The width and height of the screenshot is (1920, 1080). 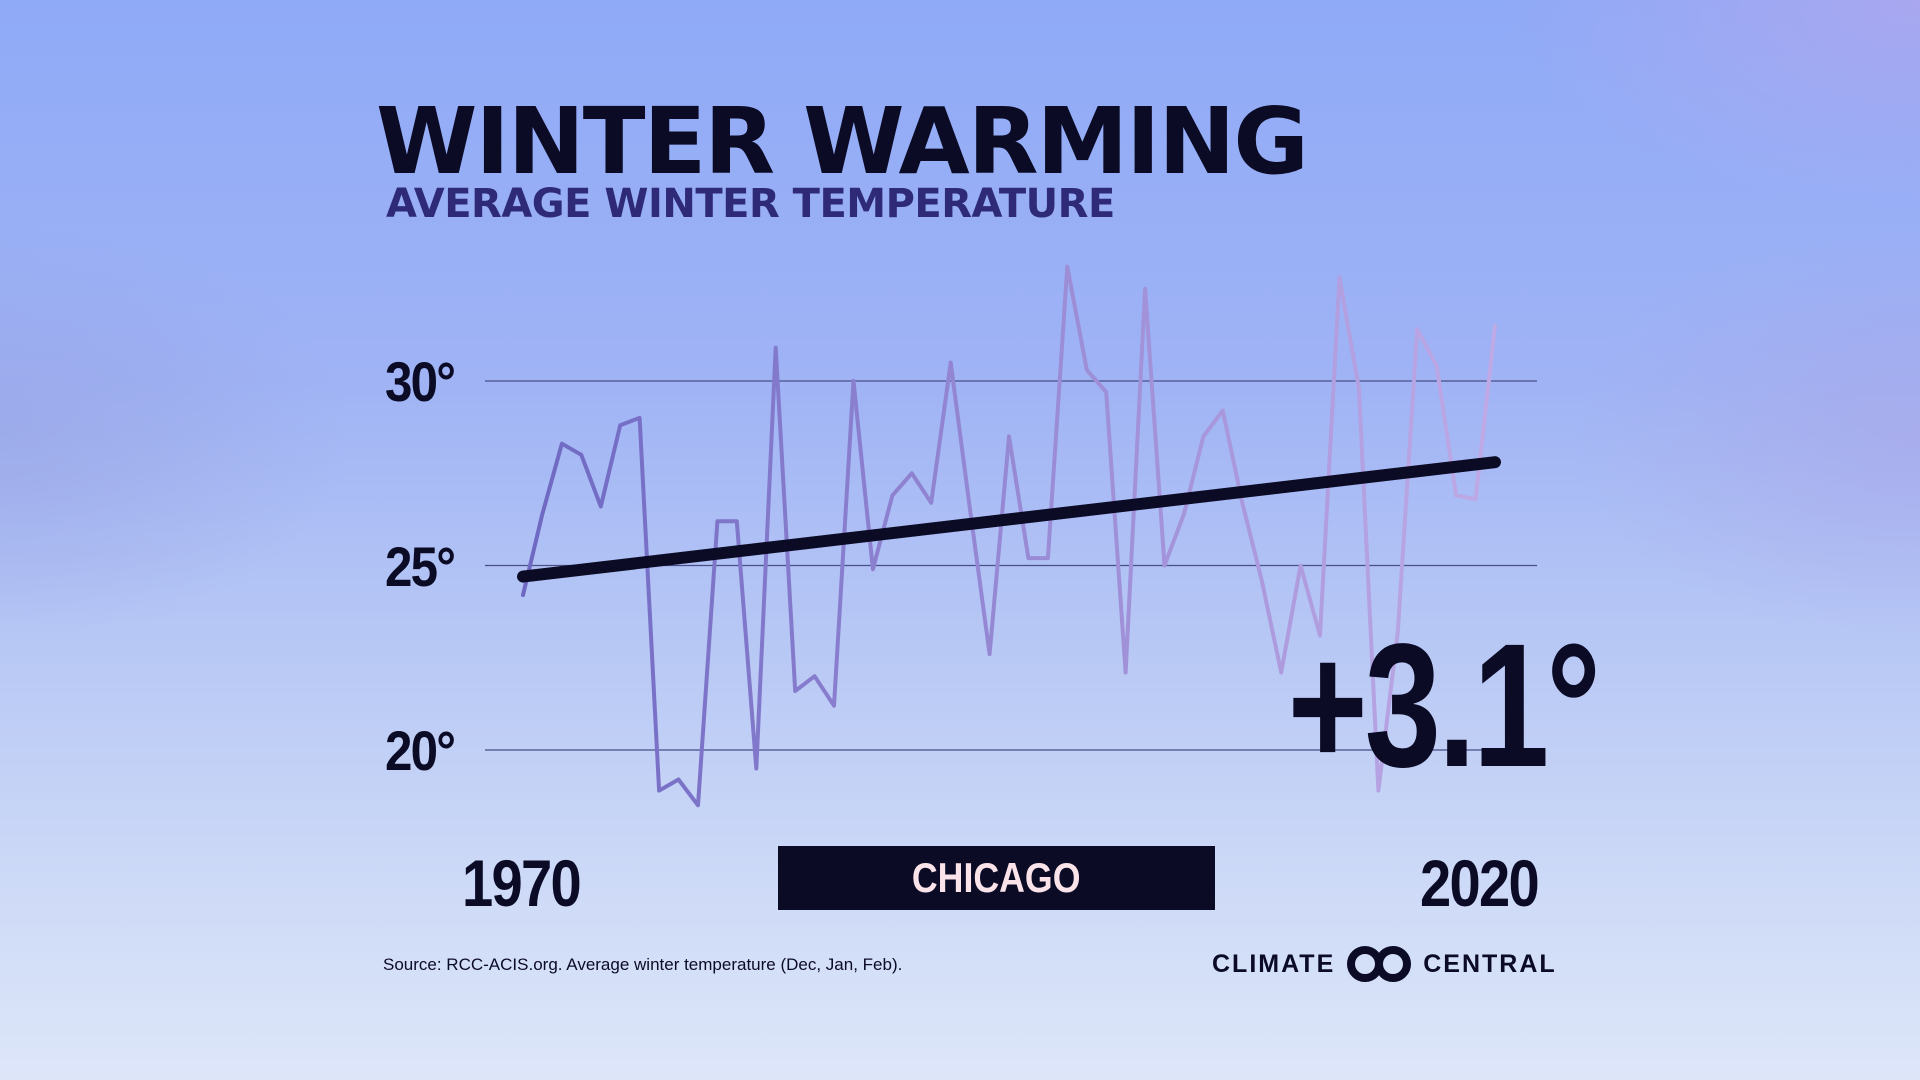 I want to click on x-tick-label-start: 1970, so click(x=522, y=883).